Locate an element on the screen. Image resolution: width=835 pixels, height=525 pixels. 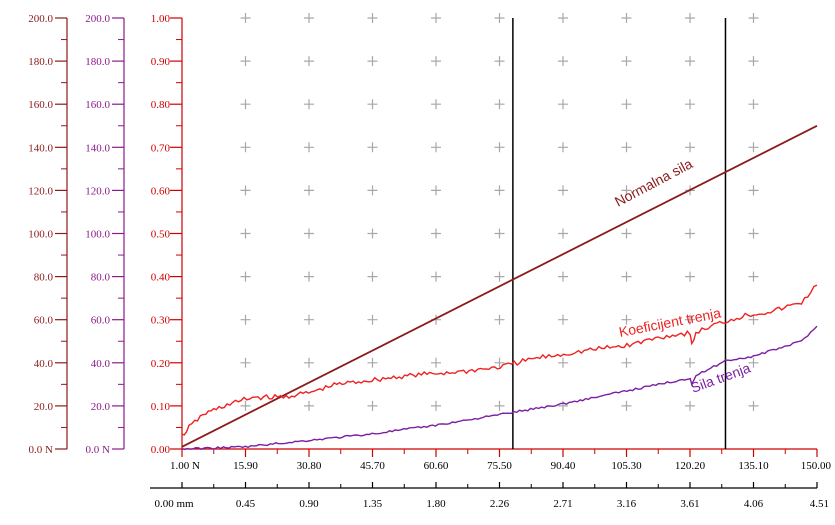
left_middle-tick-label: 60.0 is located at coordinates (101, 321).